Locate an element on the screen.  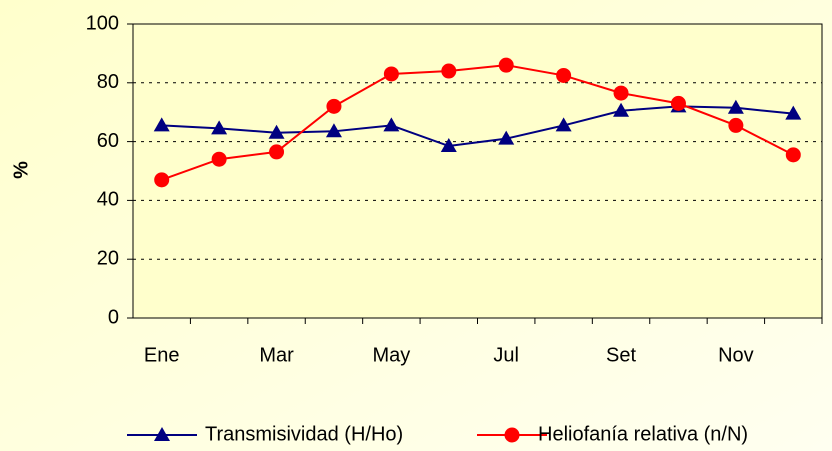
y-tick-label: 40 is located at coordinates (108, 200).